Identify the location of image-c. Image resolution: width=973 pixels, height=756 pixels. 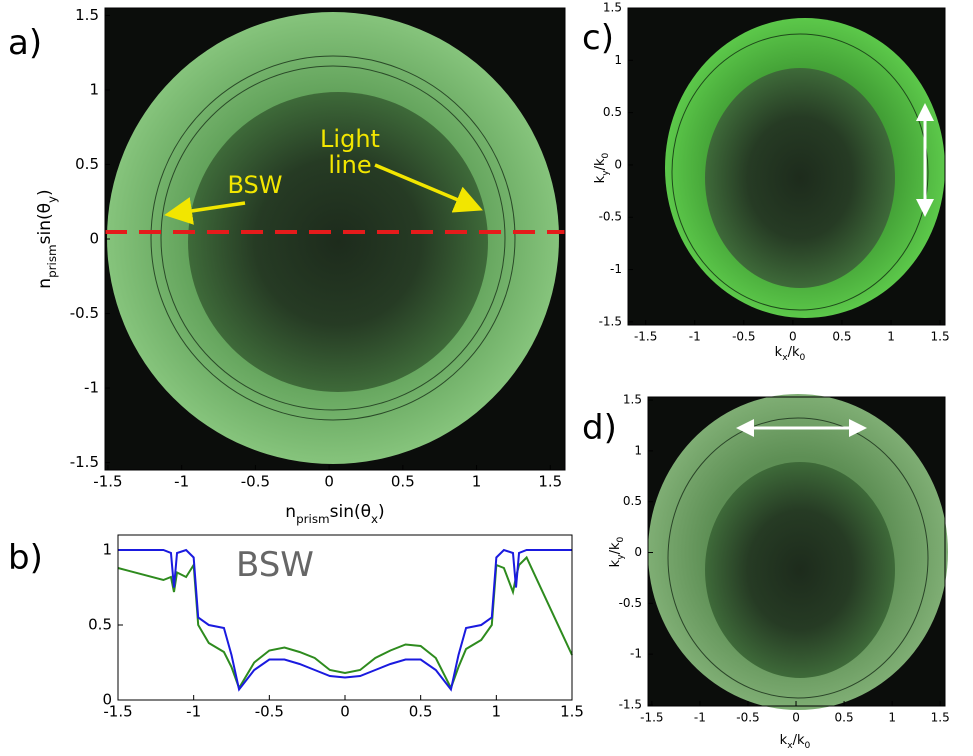
(786, 166).